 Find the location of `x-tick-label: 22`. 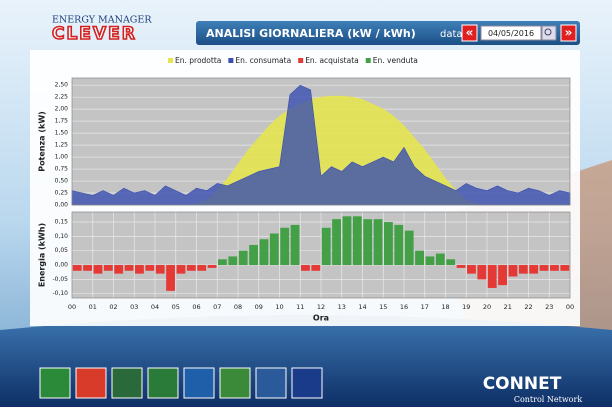

x-tick-label: 22 is located at coordinates (528, 307).